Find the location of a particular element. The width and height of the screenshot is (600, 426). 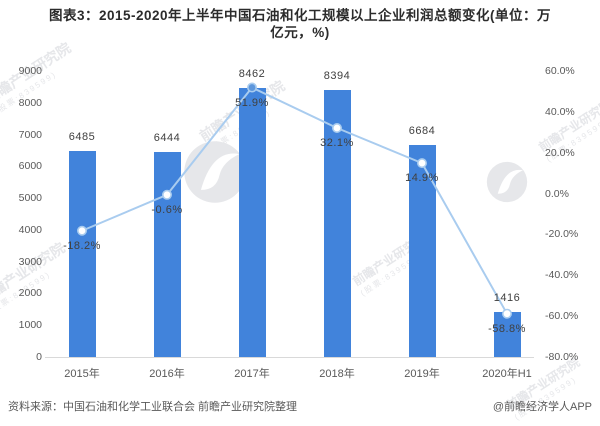

y-axis-right-tick-label: -40.0% is located at coordinates (562, 275).